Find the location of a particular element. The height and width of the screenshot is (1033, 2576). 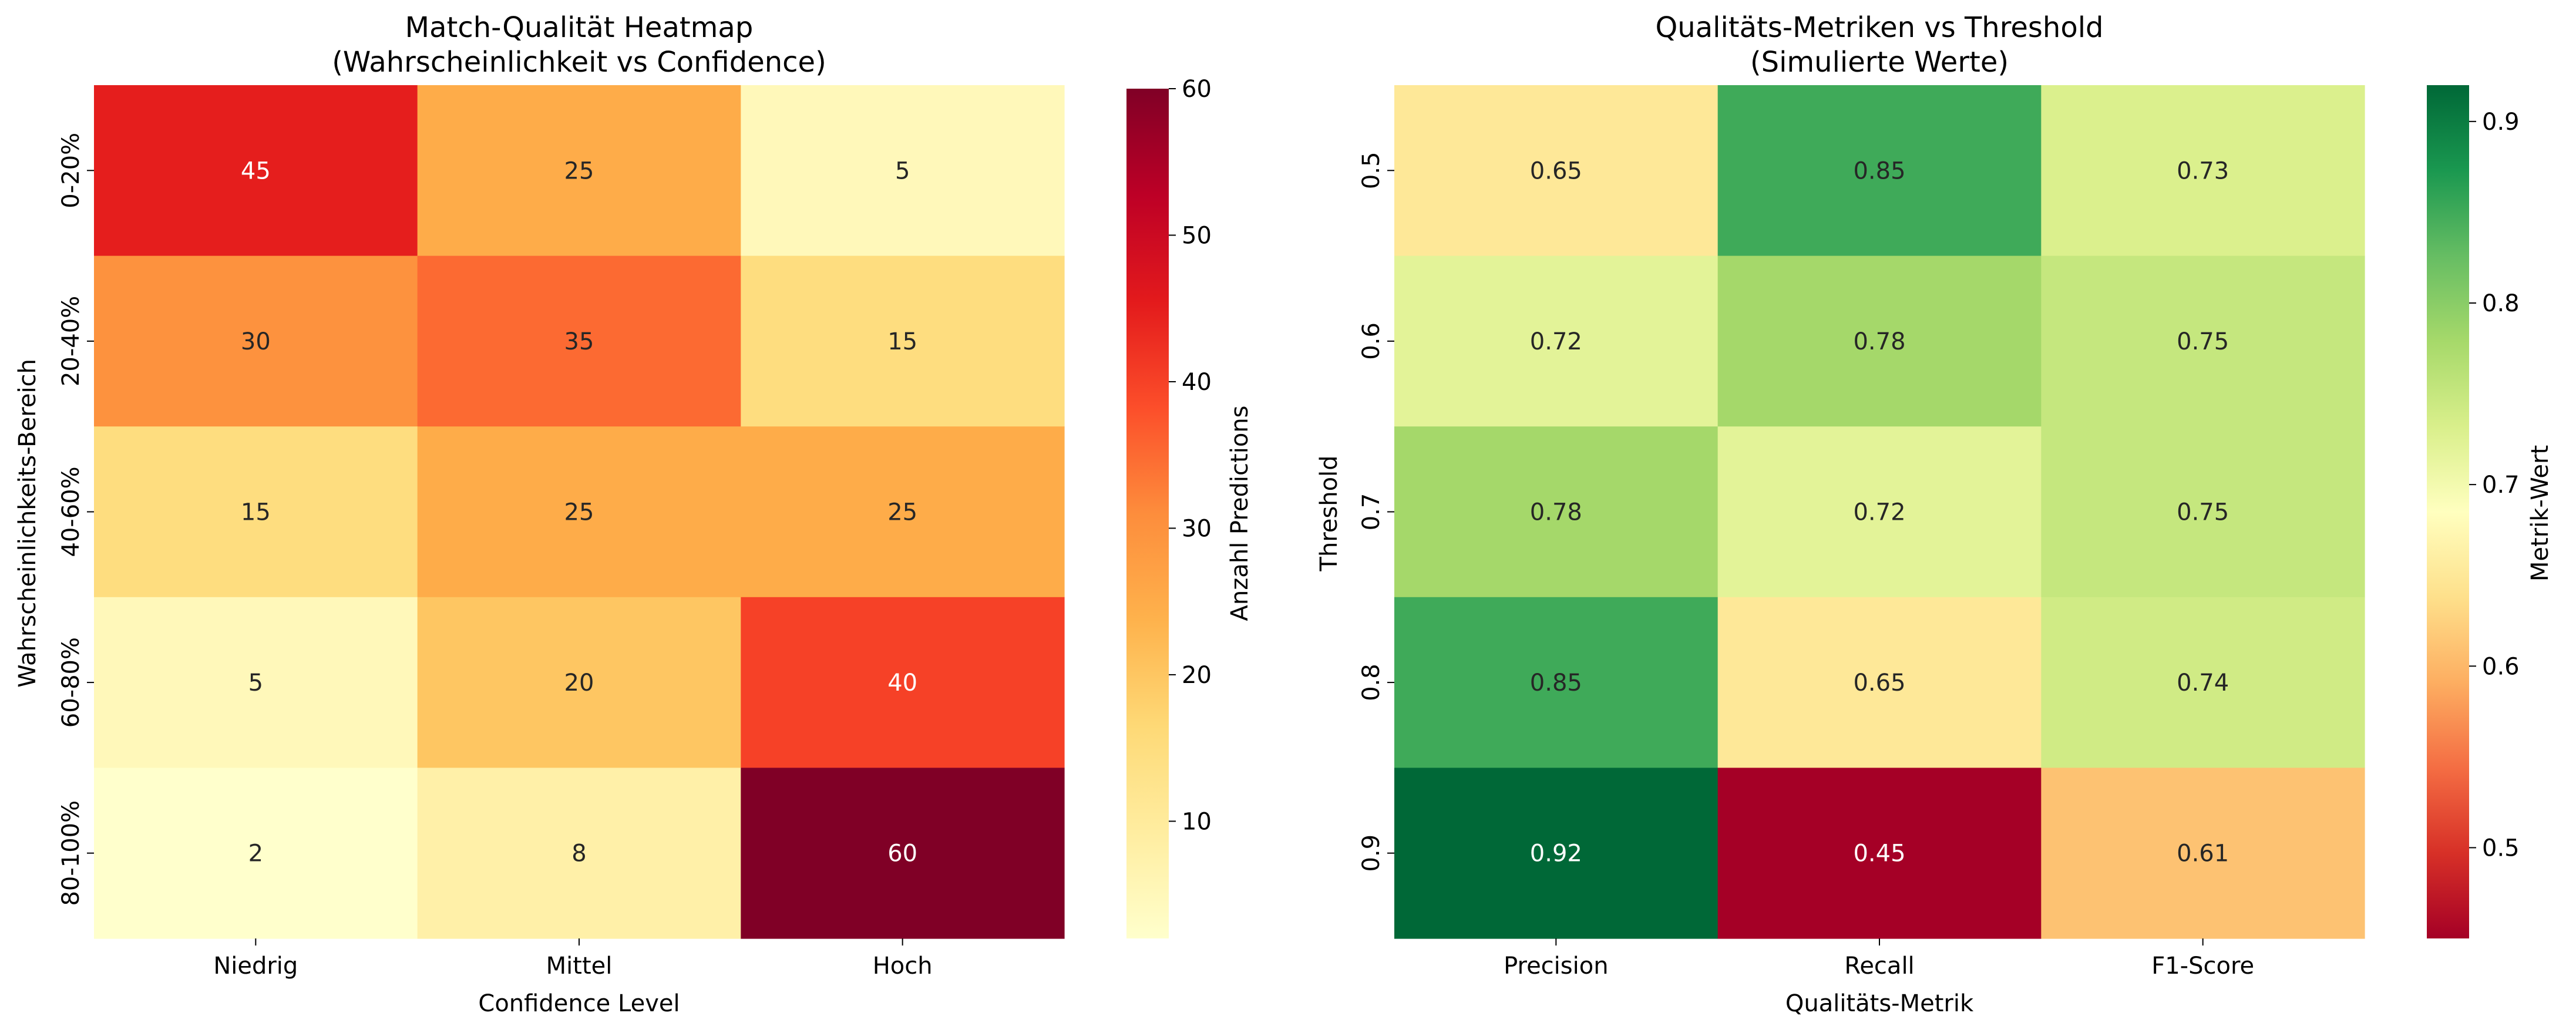

right-x-tick-label: Recall is located at coordinates (1879, 967).